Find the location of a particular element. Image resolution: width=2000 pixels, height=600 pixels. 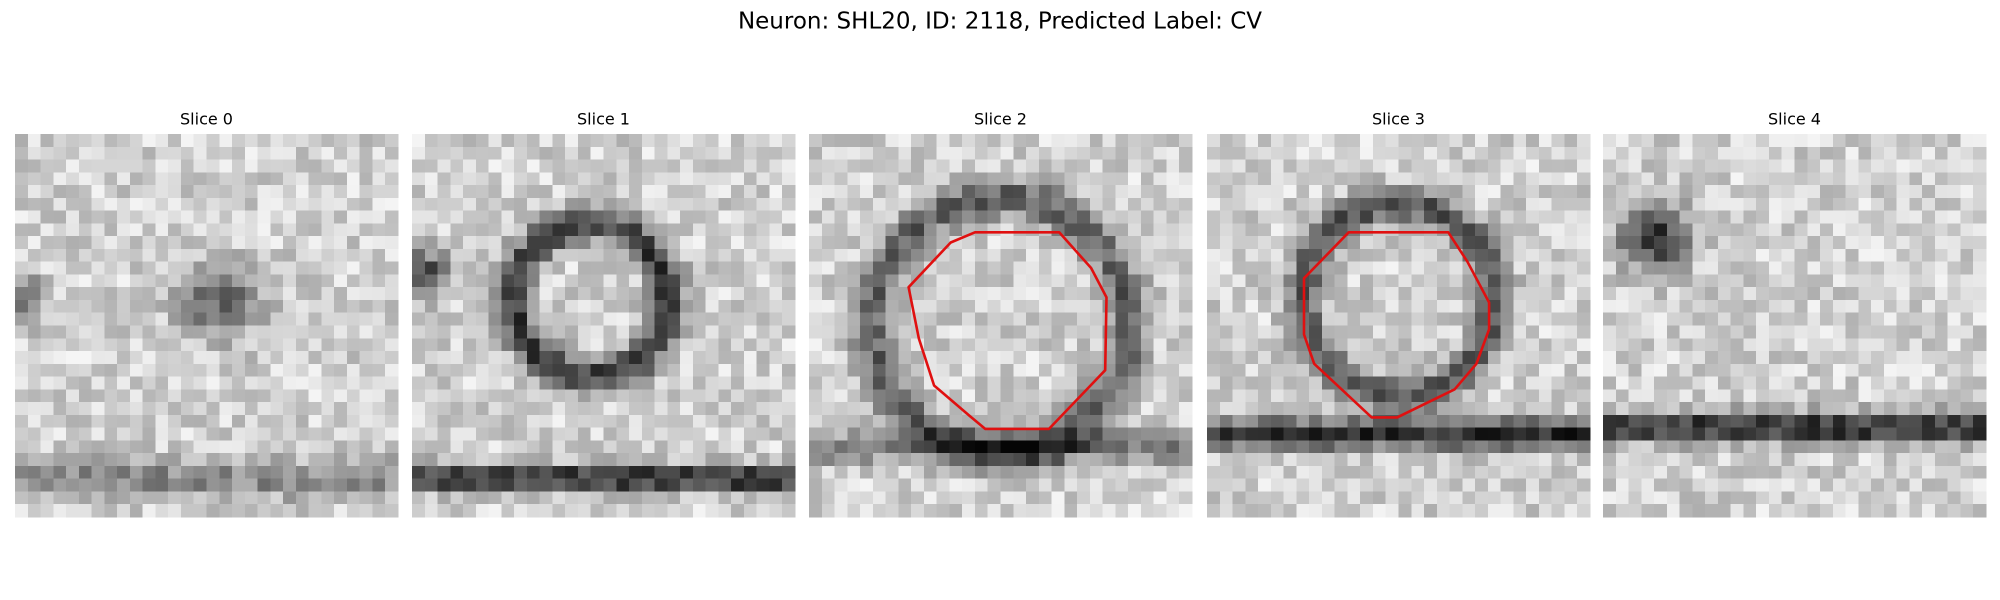

slice-panel: Slice 0 is located at coordinates (207, 314).